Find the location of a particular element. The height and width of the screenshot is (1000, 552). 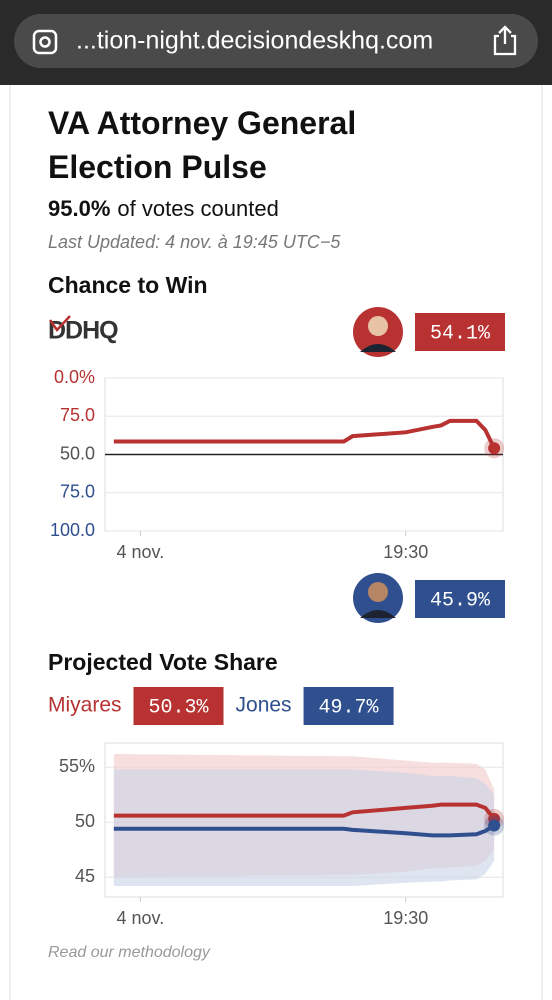

votes-counted: 95.0% of votes counted is located at coordinates (163, 208).